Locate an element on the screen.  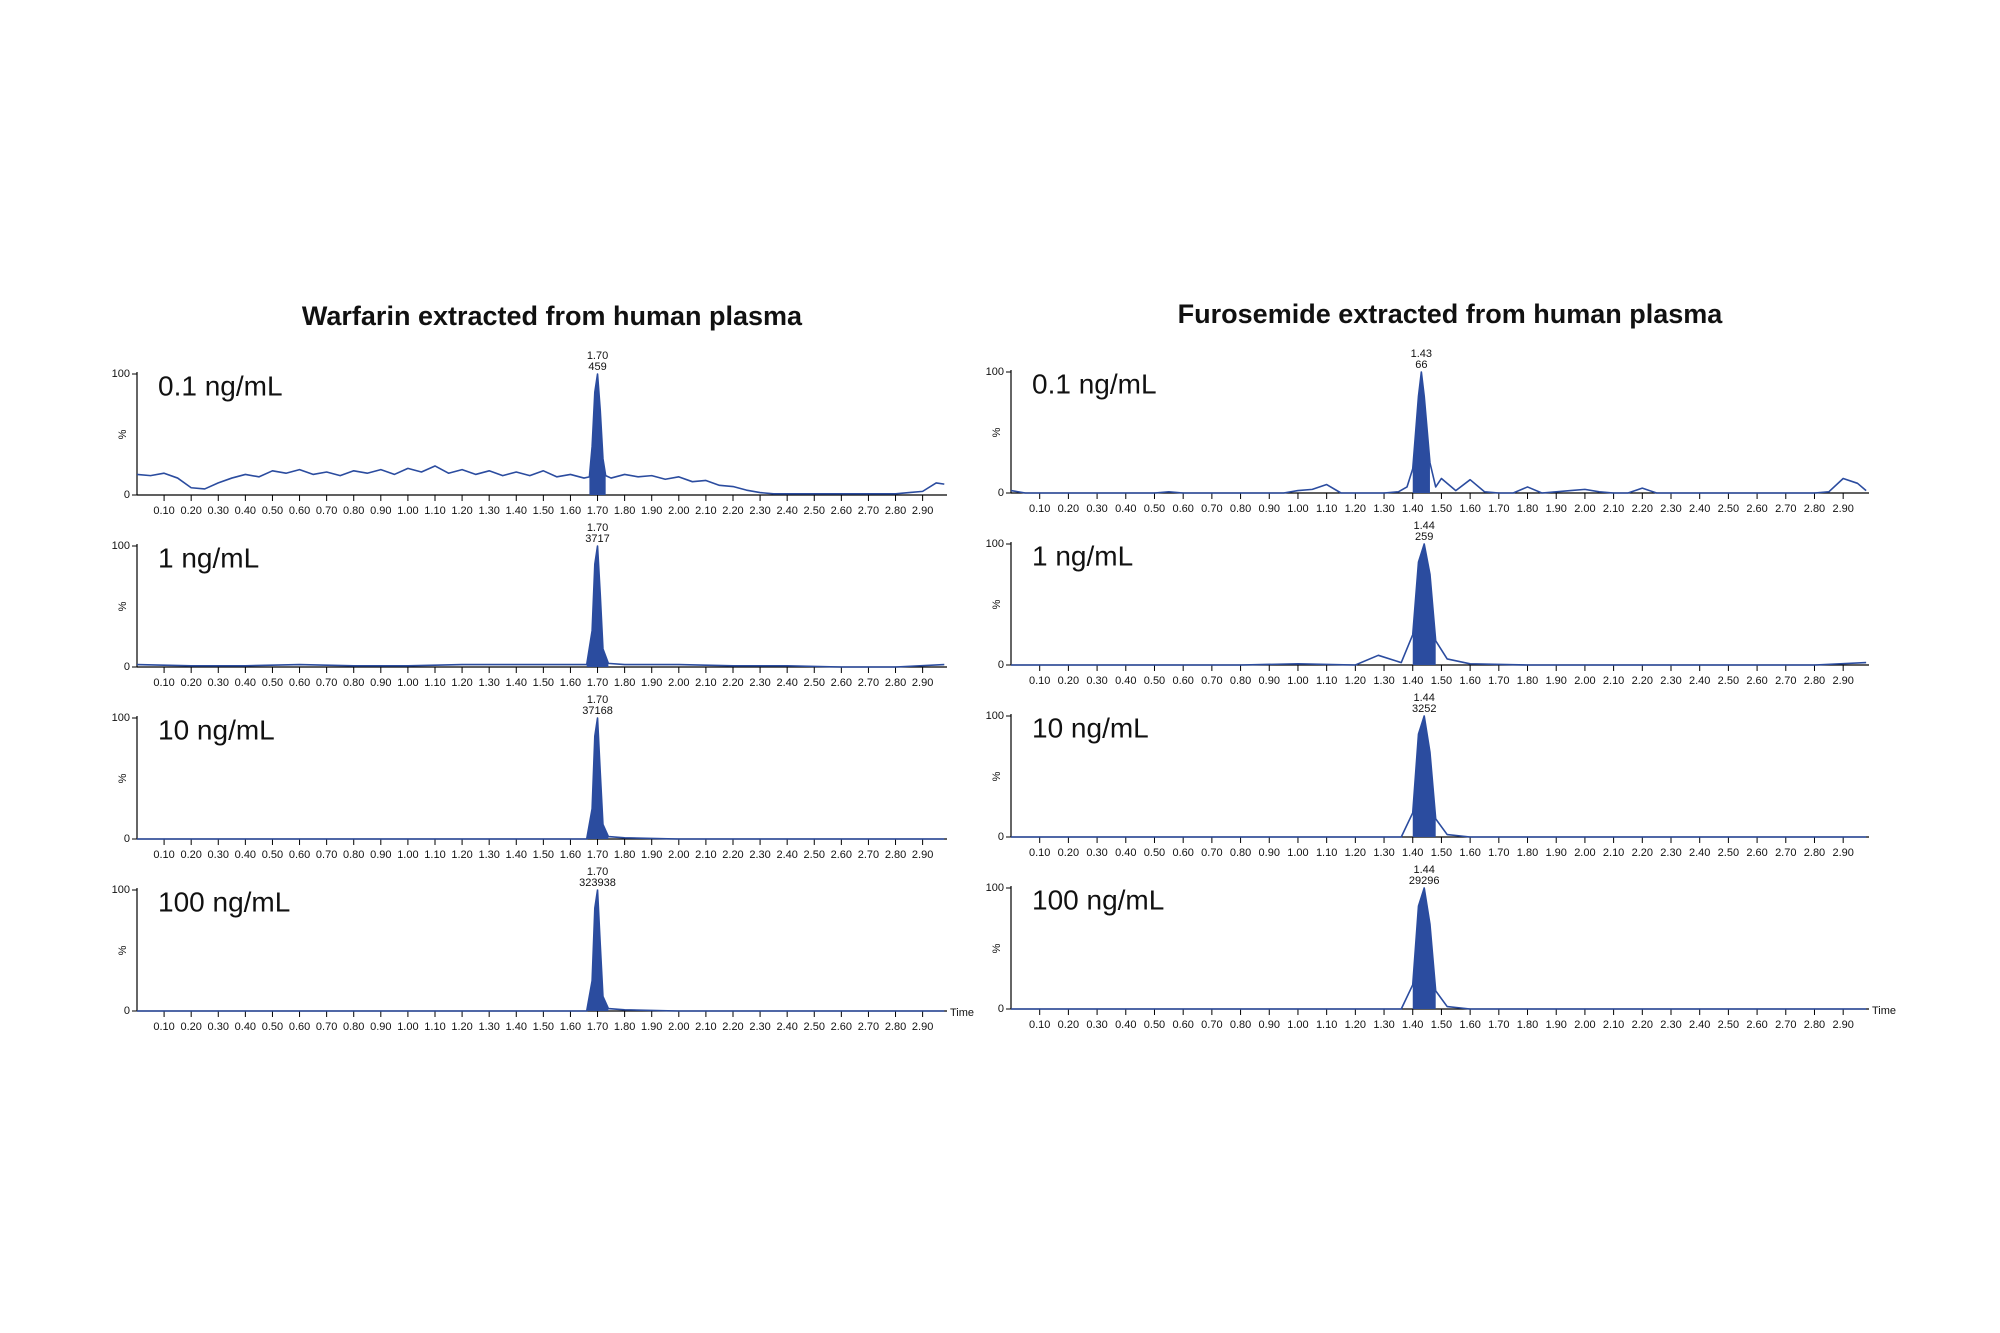
x-tick-label: 1.00 is located at coordinates (407, 855).